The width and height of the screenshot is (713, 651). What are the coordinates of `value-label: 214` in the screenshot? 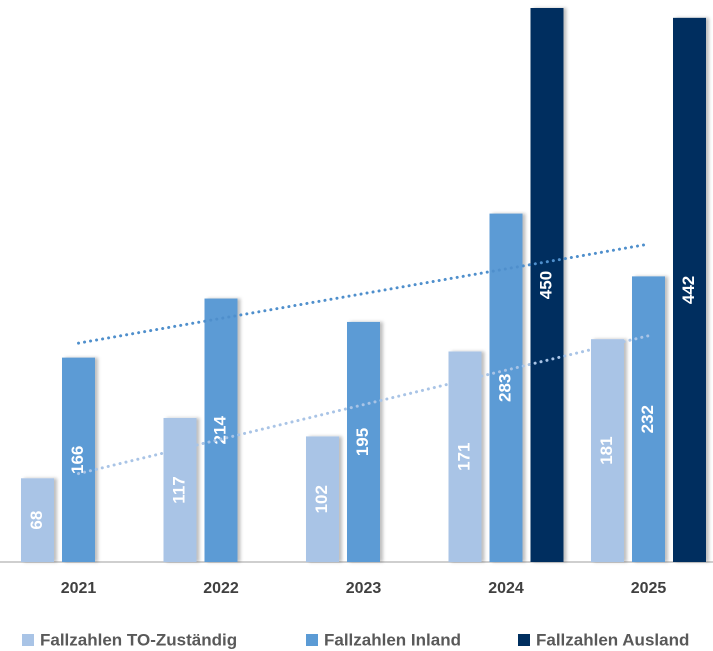 It's located at (219, 430).